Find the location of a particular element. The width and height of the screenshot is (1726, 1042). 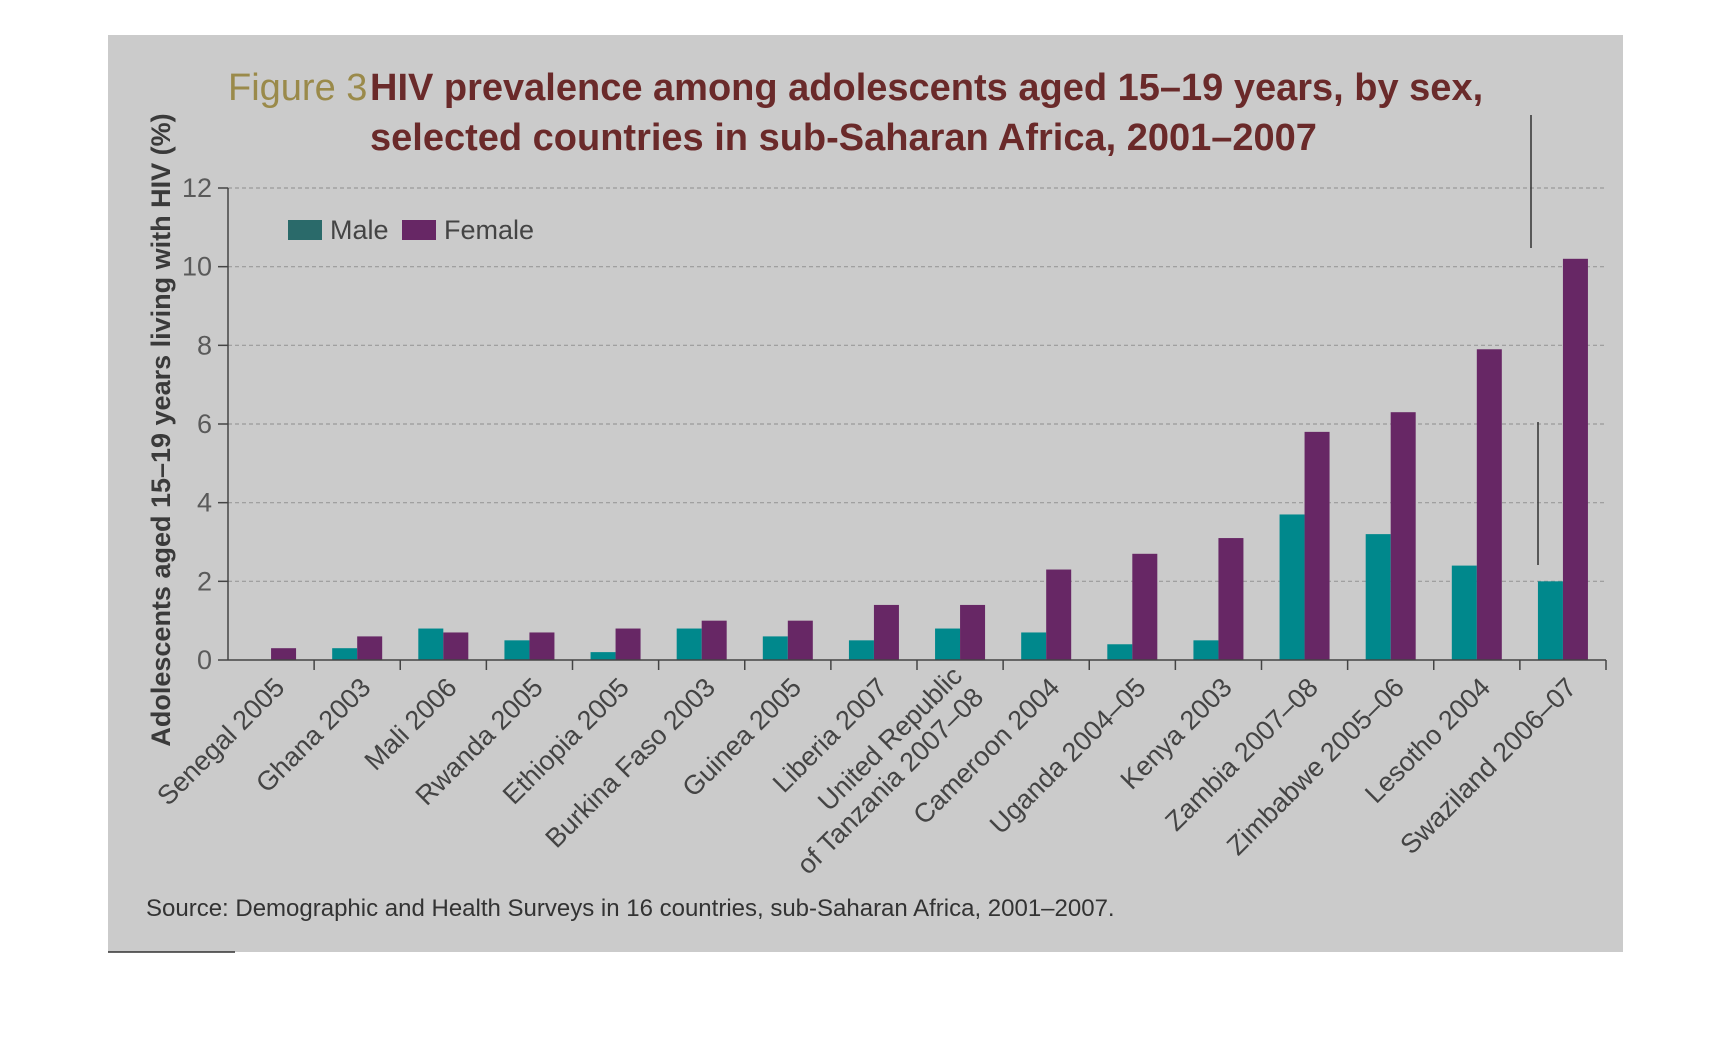

legend-label-male: Male is located at coordinates (359, 230).